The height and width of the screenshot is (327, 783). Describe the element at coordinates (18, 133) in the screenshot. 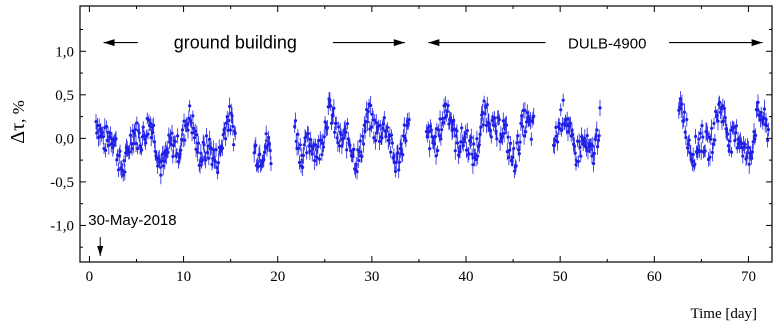

I see `y-axis-label-symbol: Δτ` at that location.